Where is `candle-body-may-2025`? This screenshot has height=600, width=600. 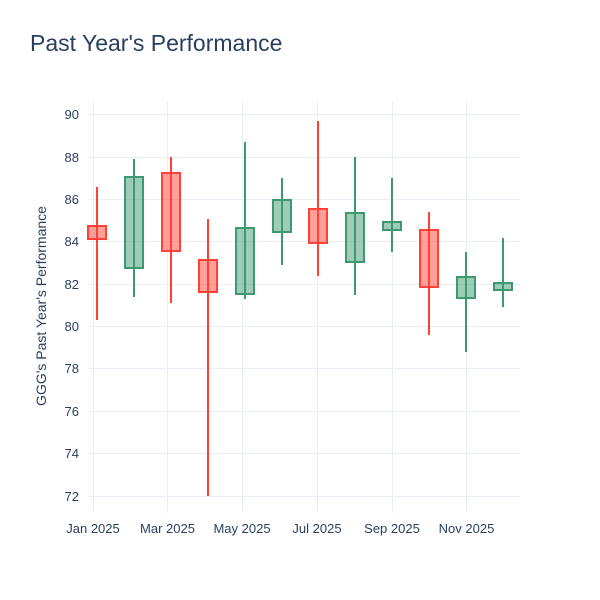 candle-body-may-2025 is located at coordinates (244, 260).